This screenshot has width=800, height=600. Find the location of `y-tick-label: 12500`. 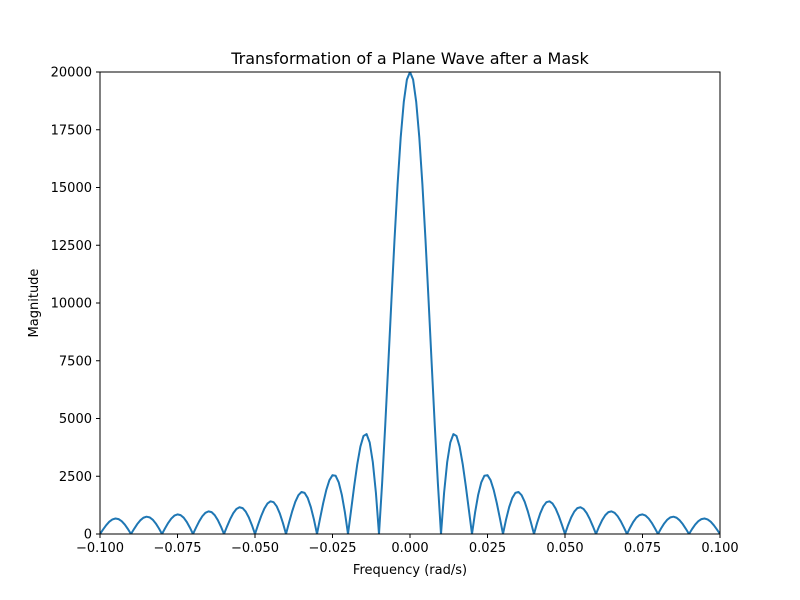

y-tick-label: 12500 is located at coordinates (71, 246).